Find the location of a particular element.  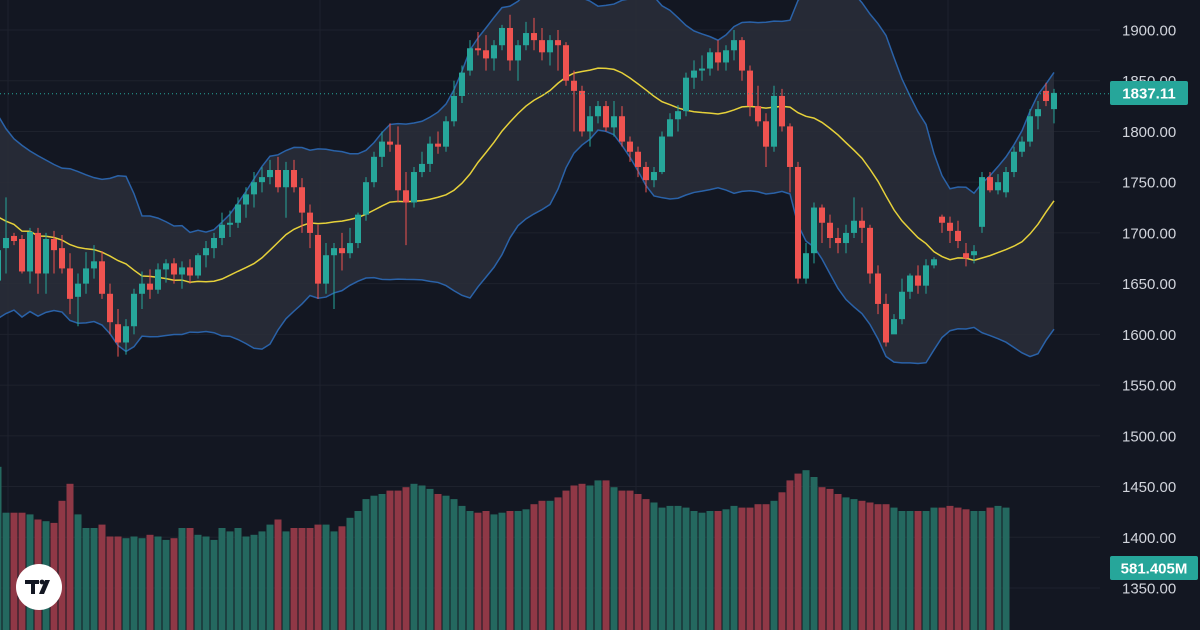

price-tick-label-6: 1600.00 is located at coordinates (1149, 335).